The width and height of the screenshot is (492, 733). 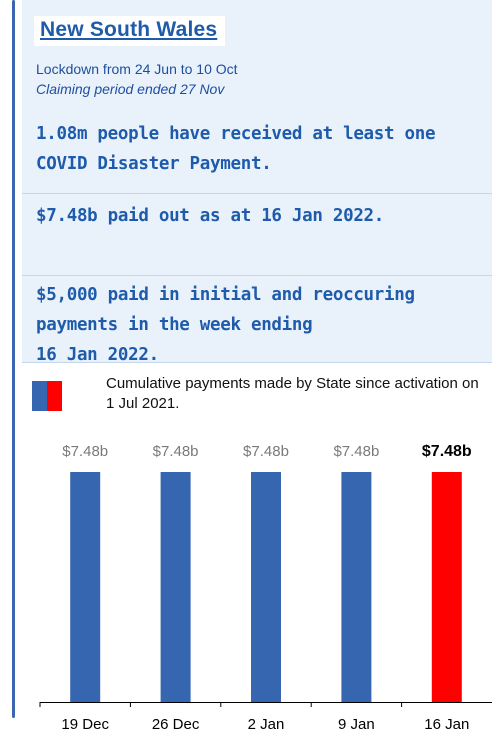 What do you see at coordinates (97, 355) in the screenshot?
I see `weekly-paid-date: 16 Jan 2022.` at bounding box center [97, 355].